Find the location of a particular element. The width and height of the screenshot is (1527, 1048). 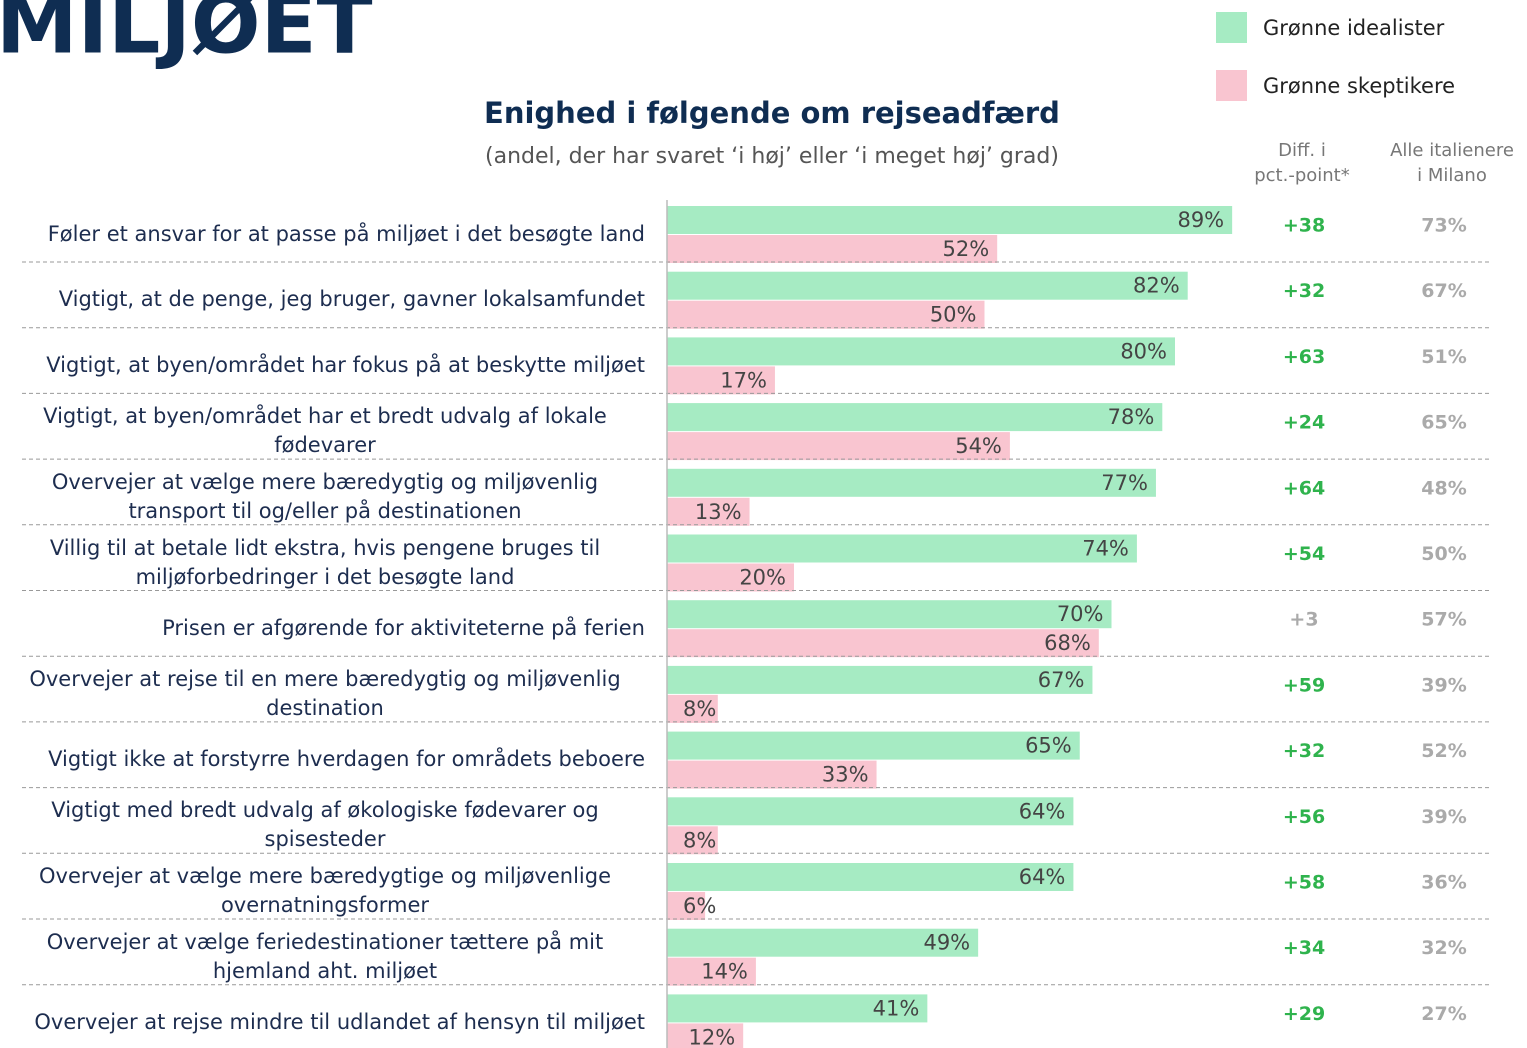

column-value: 65% is located at coordinates (1443, 423).